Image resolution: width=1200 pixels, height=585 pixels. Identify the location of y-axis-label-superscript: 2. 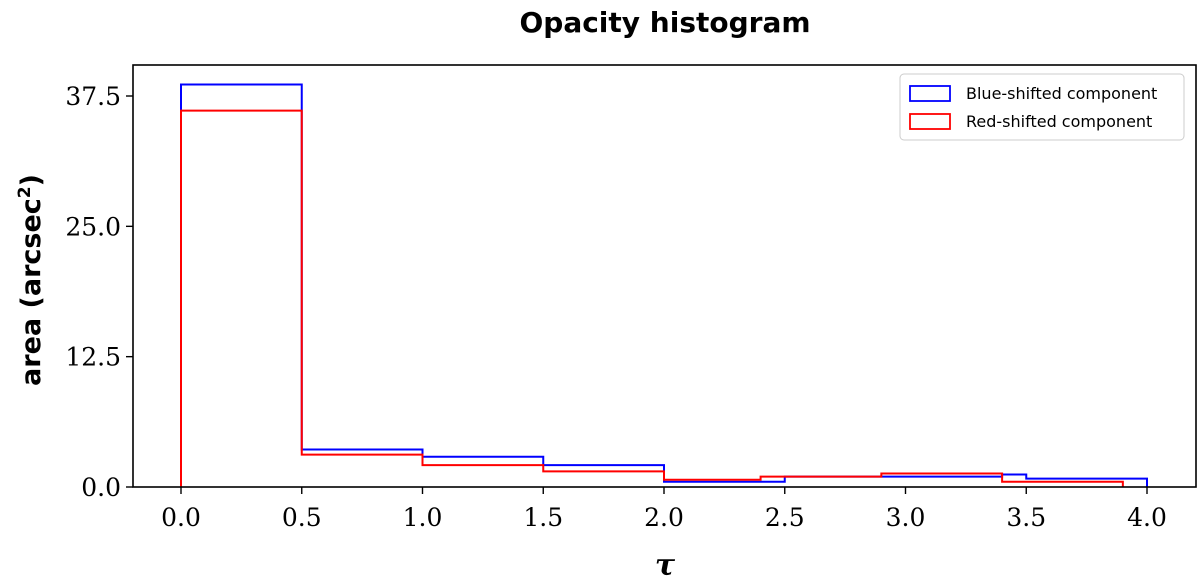
(25, 192).